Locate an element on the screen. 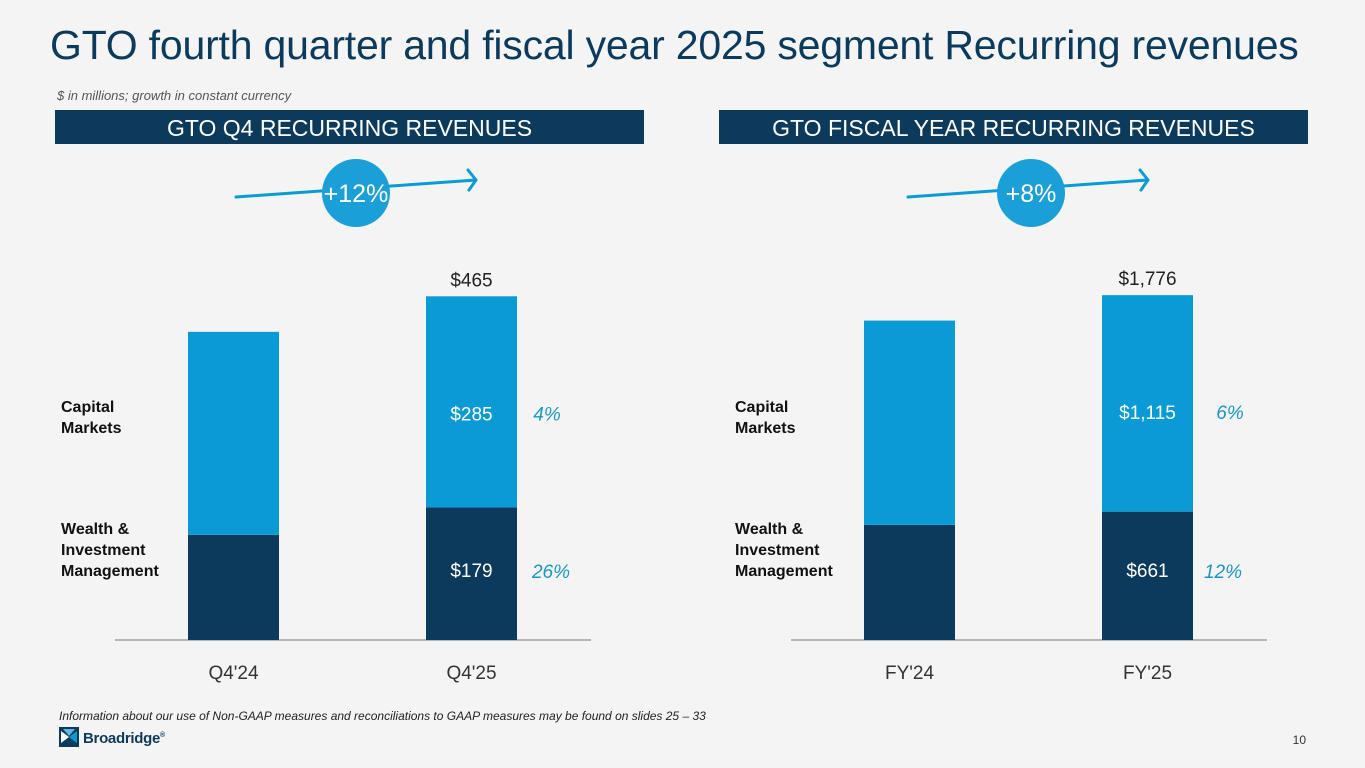 This screenshot has height=768, width=1365. category-tick-label: FY'24 is located at coordinates (909, 673).